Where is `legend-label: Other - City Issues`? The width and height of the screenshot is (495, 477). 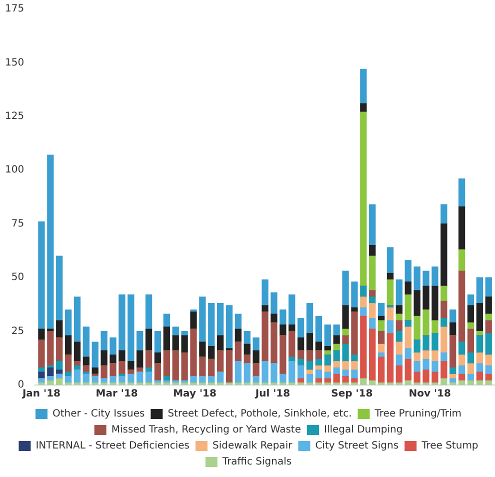
legend-label: Other - City Issues is located at coordinates (98, 414).